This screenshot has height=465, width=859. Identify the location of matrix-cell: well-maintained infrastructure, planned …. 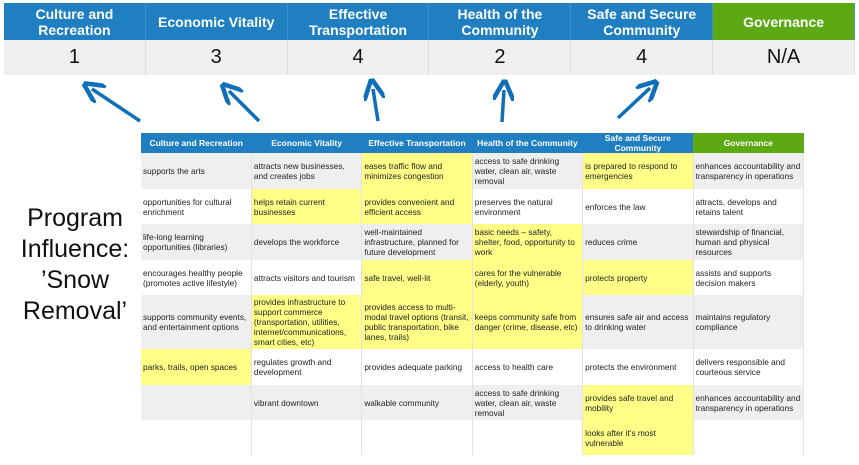
(417, 242).